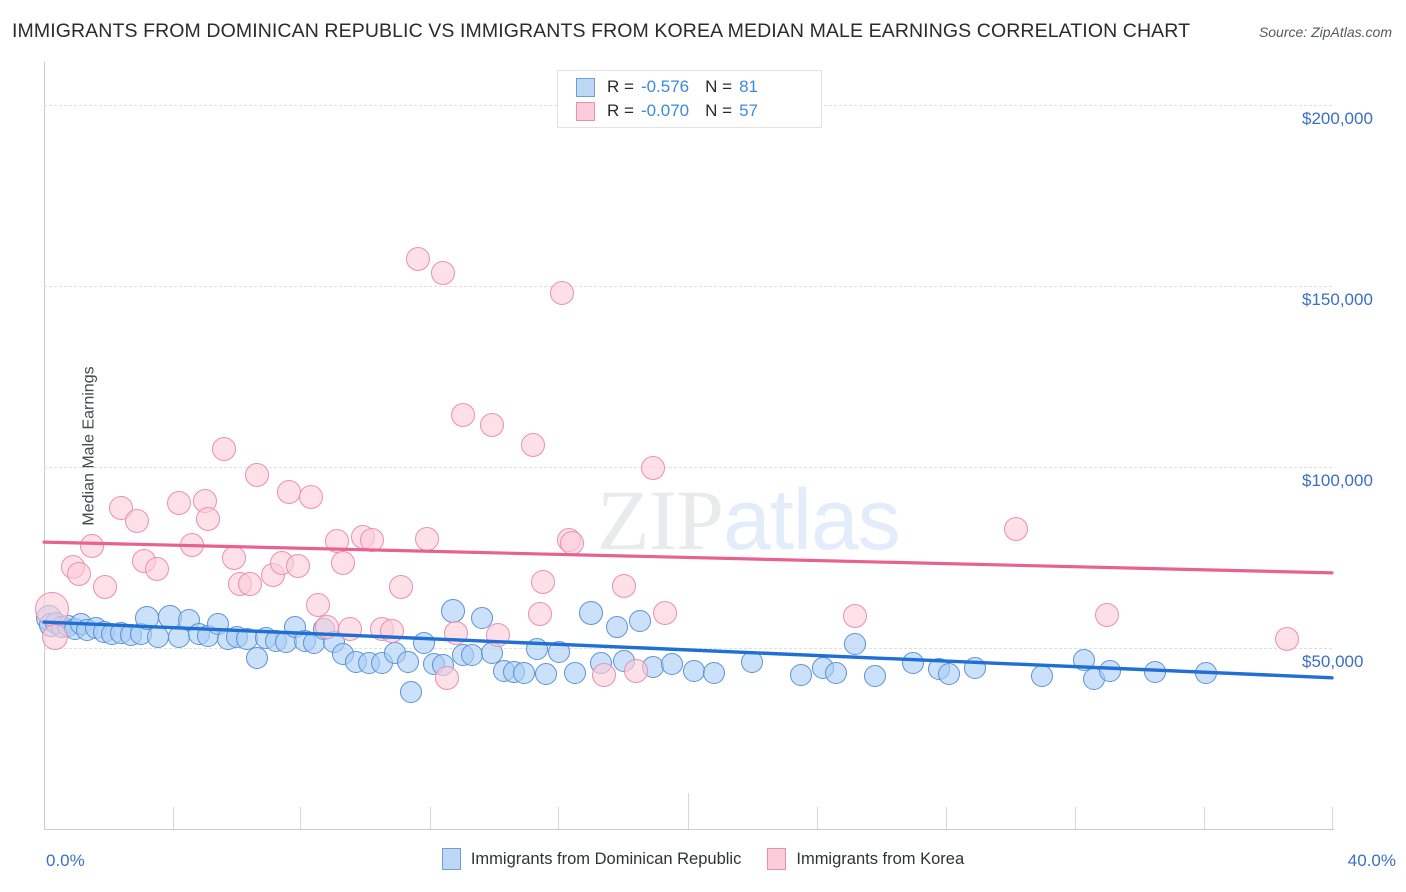 The height and width of the screenshot is (892, 1406). I want to click on y-axis-tick-label: $100,000, so click(1337, 481).